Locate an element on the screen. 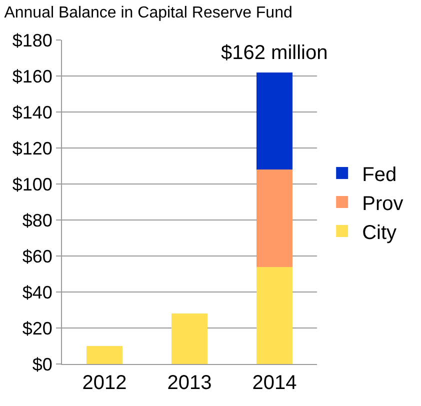  legend-label: City is located at coordinates (379, 233).